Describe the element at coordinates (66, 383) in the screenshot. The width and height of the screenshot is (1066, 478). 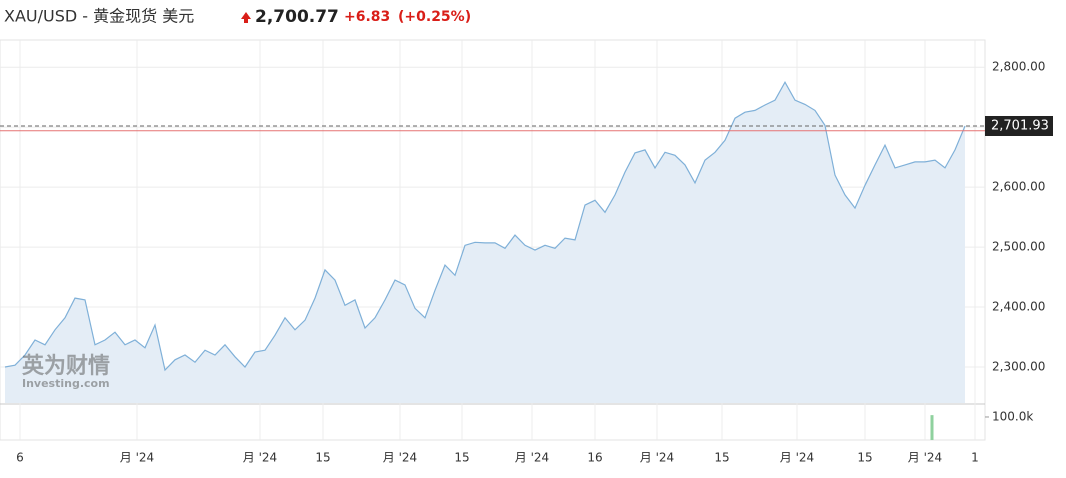
I see `watermark: Investing.com` at that location.